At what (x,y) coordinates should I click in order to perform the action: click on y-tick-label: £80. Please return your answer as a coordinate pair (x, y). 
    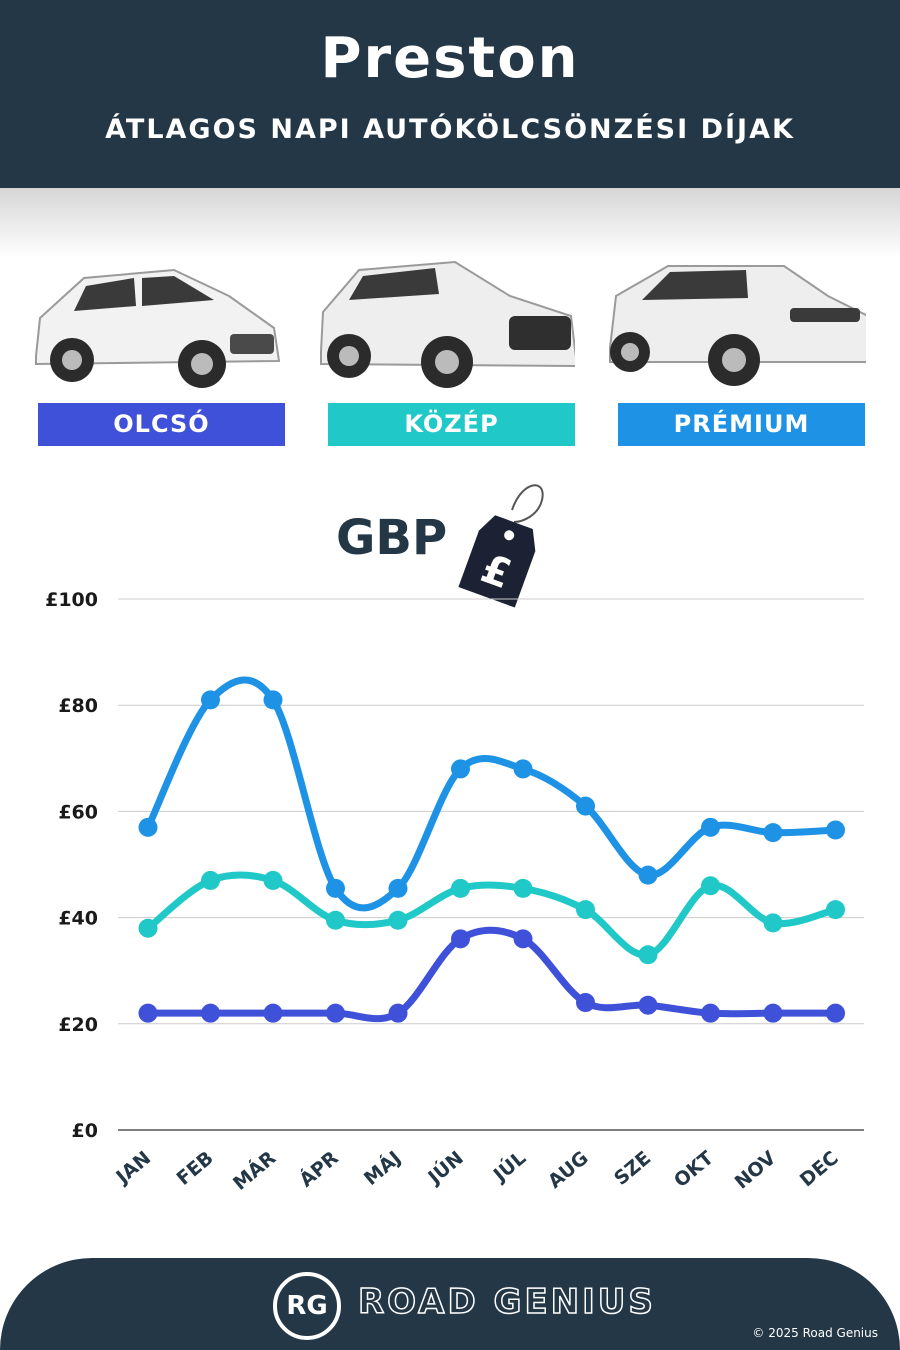
    Looking at the image, I should click on (78, 706).